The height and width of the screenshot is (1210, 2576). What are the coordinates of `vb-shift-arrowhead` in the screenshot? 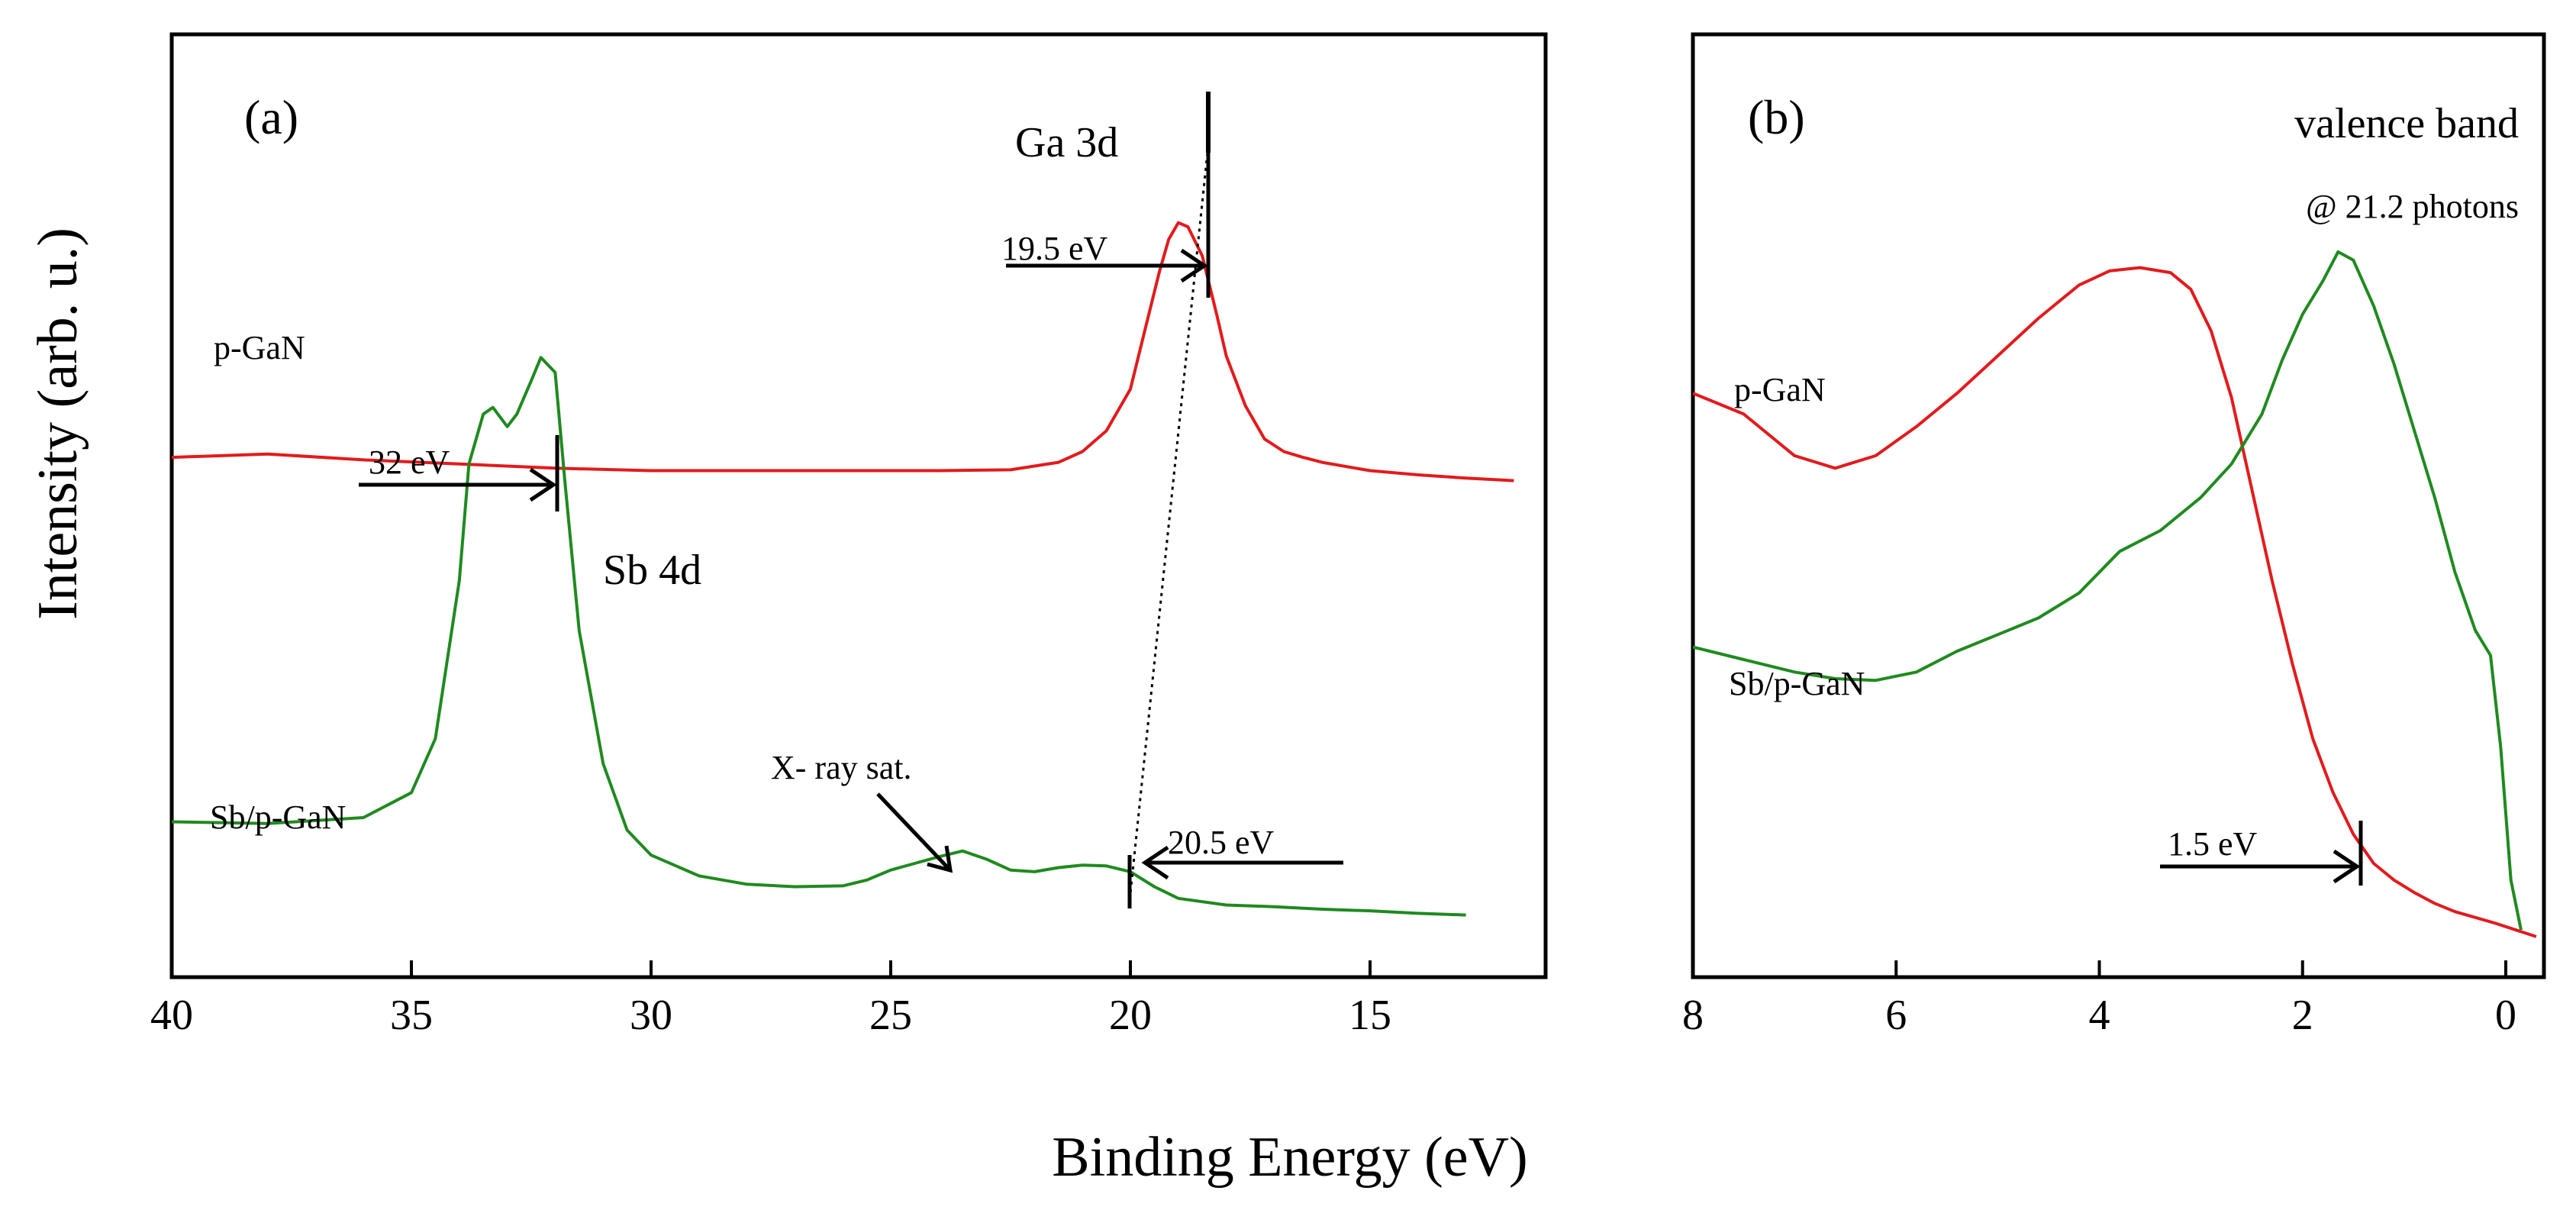 It's located at (2347, 866).